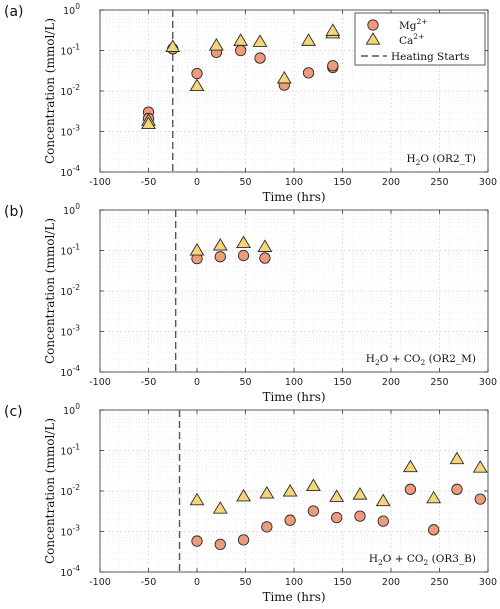 The height and width of the screenshot is (609, 500). I want to click on legend: Mg2+Ca2+ Heating Starts, so click(420, 39).